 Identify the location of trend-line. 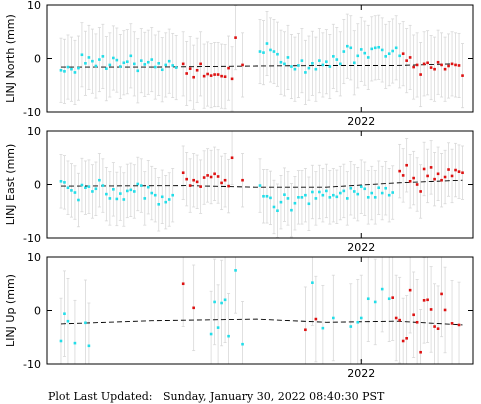
(257, 65).